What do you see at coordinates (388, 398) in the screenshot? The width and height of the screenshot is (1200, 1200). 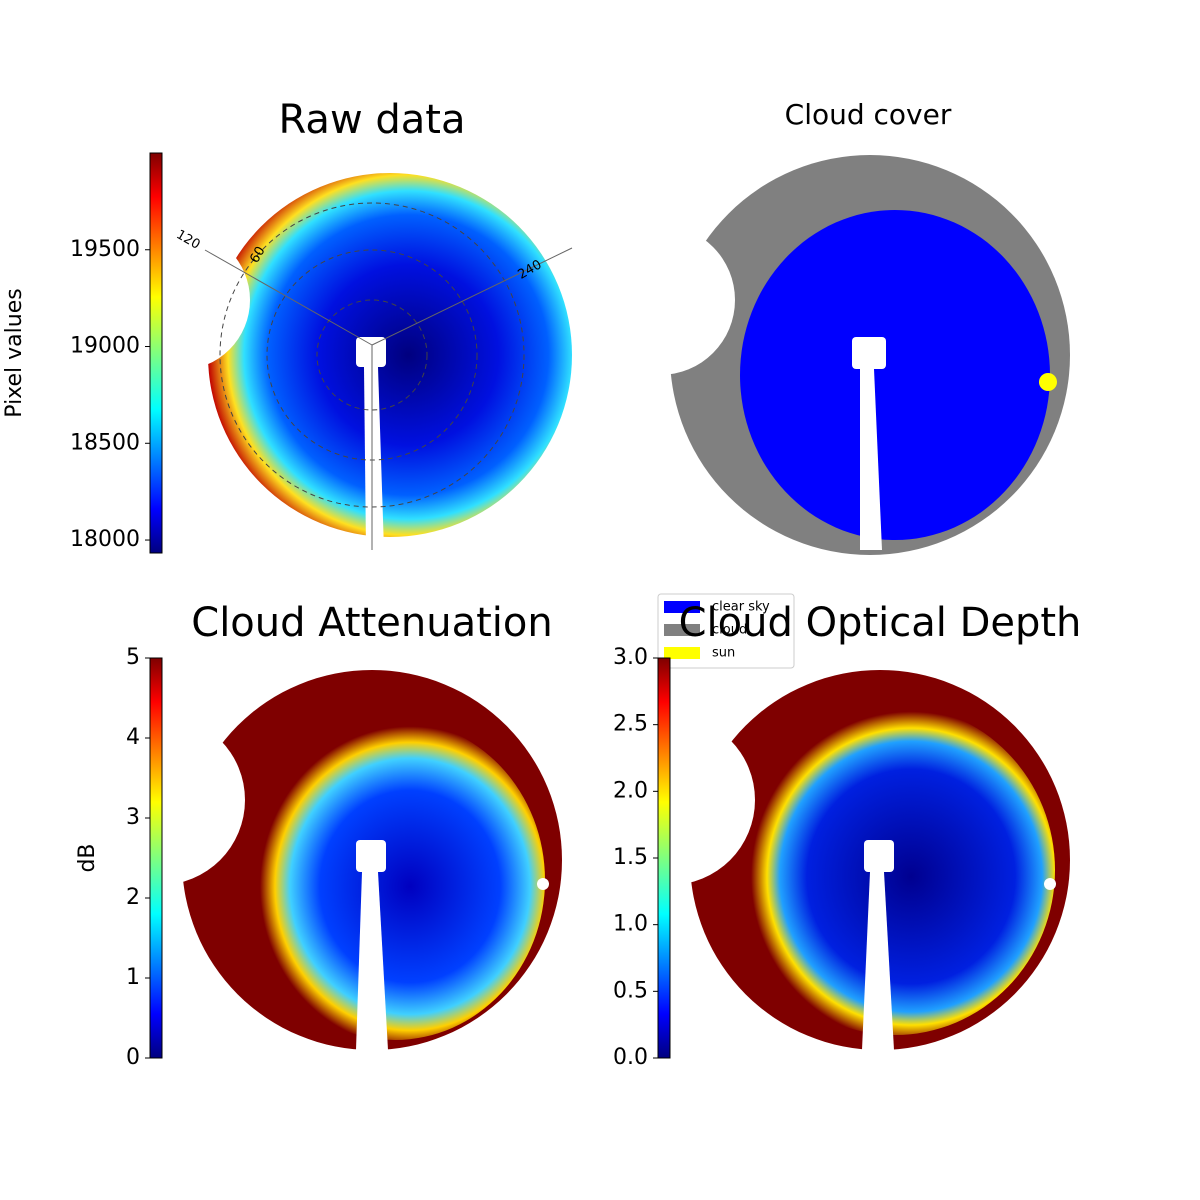 I see `polar-spokes` at bounding box center [388, 398].